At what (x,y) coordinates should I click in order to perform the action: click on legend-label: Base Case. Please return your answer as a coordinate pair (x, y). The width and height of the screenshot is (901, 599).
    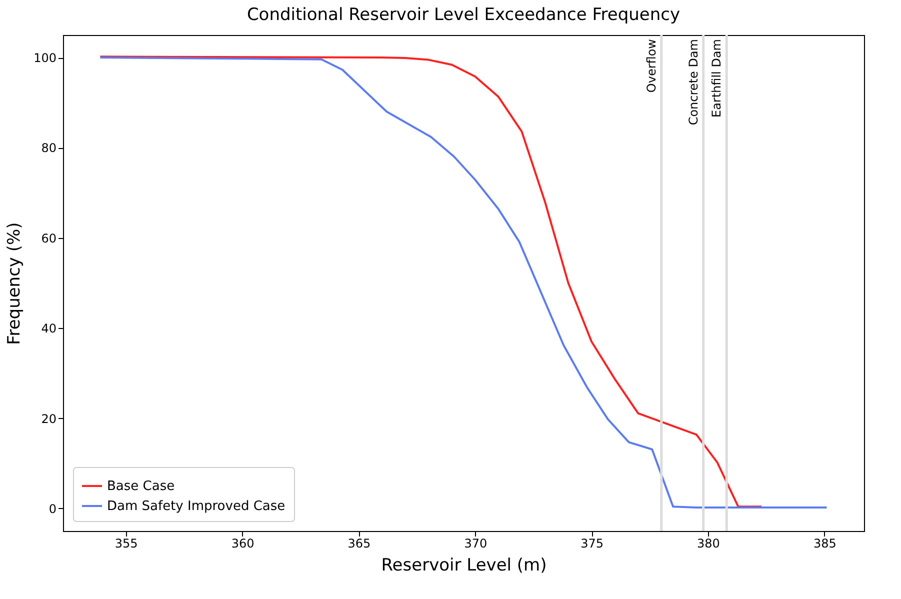
    Looking at the image, I should click on (141, 486).